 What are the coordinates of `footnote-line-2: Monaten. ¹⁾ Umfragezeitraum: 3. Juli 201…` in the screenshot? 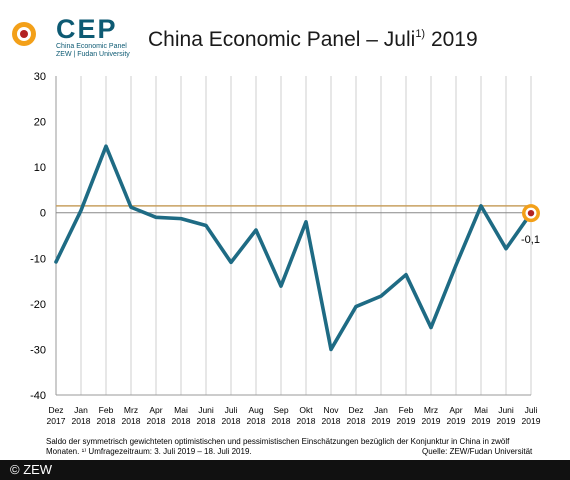 It's located at (149, 451).